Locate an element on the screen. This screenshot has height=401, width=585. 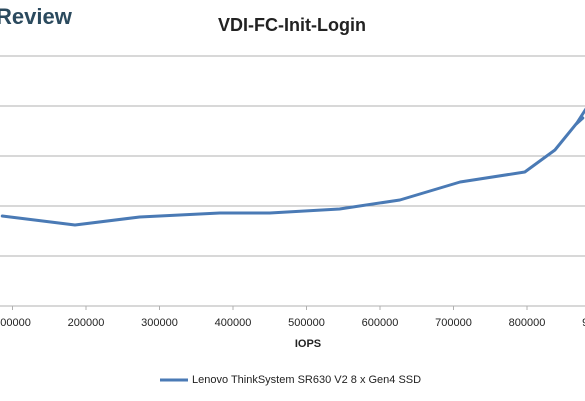
chart-title: VDI-FC-Init-Login is located at coordinates (292, 25).